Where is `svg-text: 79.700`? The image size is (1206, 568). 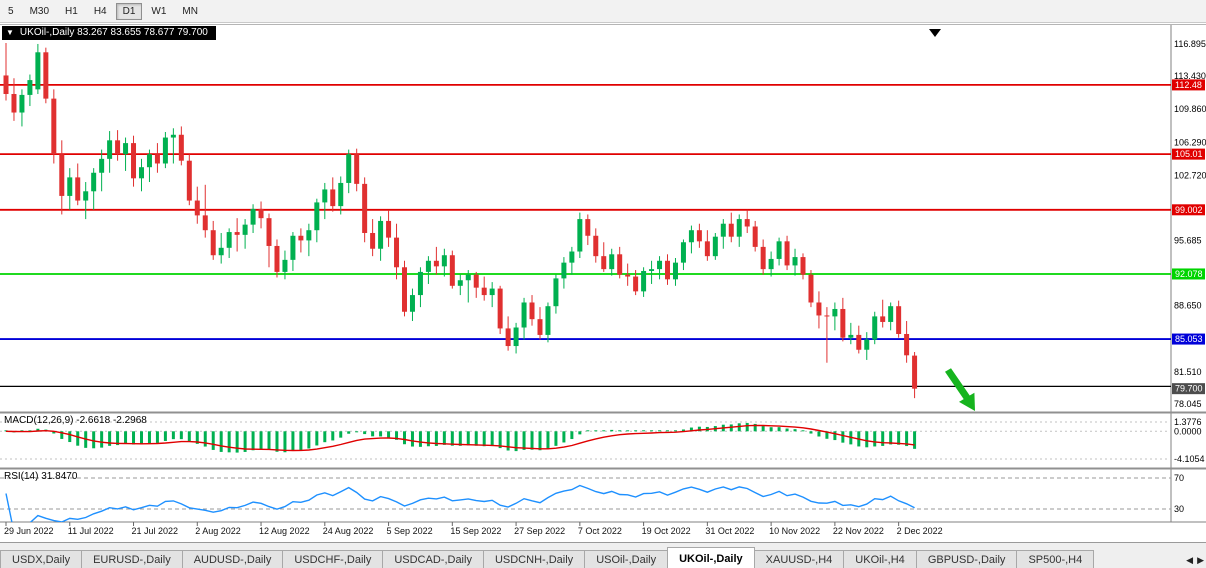 svg-text: 79.700 is located at coordinates (1189, 389).